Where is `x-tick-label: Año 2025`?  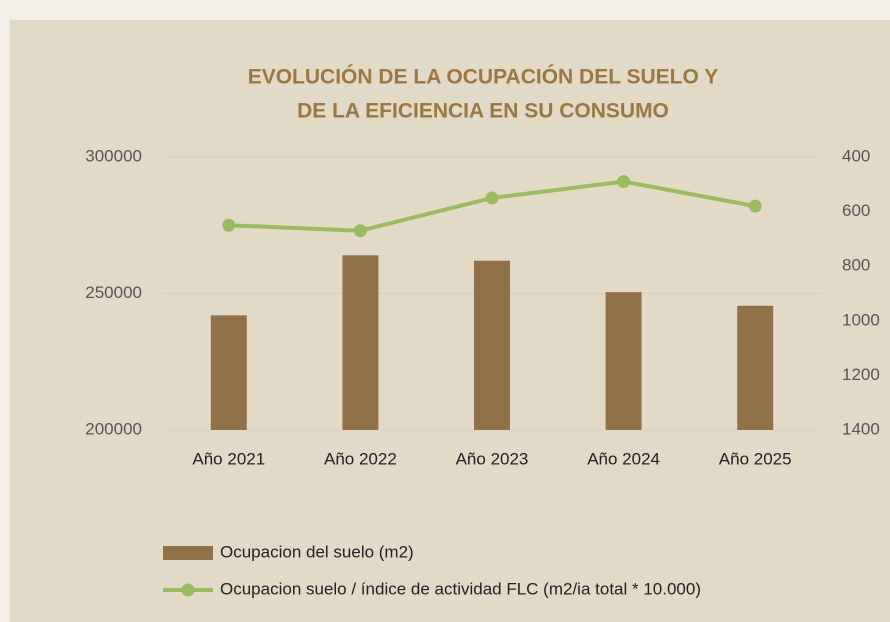
x-tick-label: Año 2025 is located at coordinates (755, 458).